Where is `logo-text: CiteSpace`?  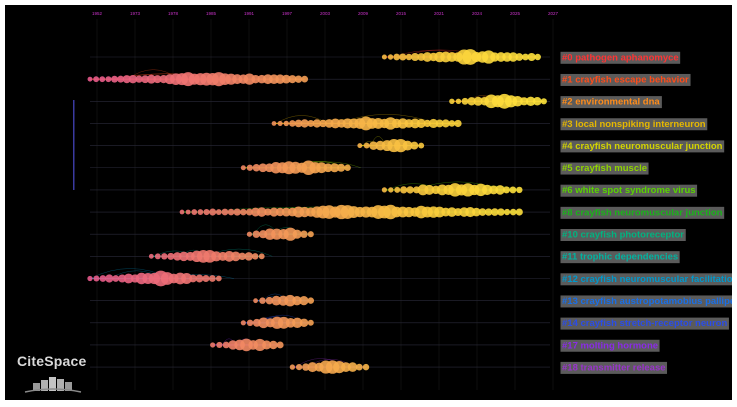
logo-text: CiteSpace is located at coordinates (52, 361).